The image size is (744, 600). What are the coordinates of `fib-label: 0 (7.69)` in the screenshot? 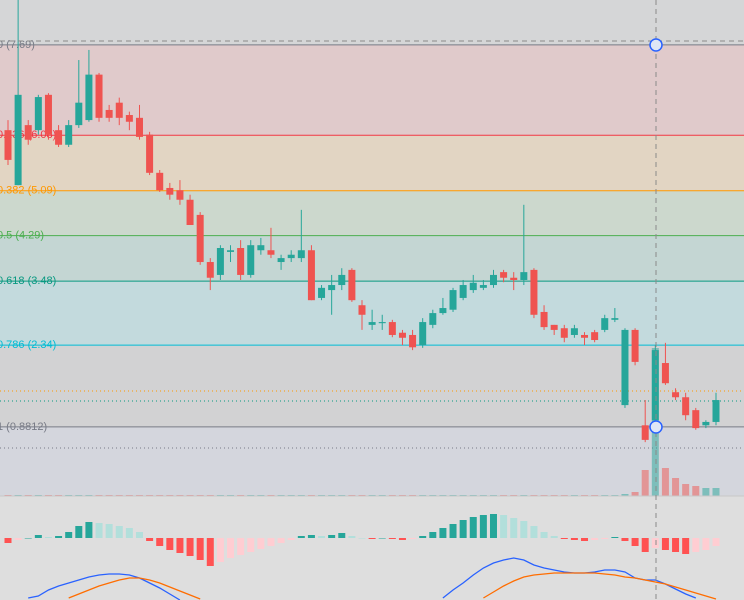 It's located at (17, 45).